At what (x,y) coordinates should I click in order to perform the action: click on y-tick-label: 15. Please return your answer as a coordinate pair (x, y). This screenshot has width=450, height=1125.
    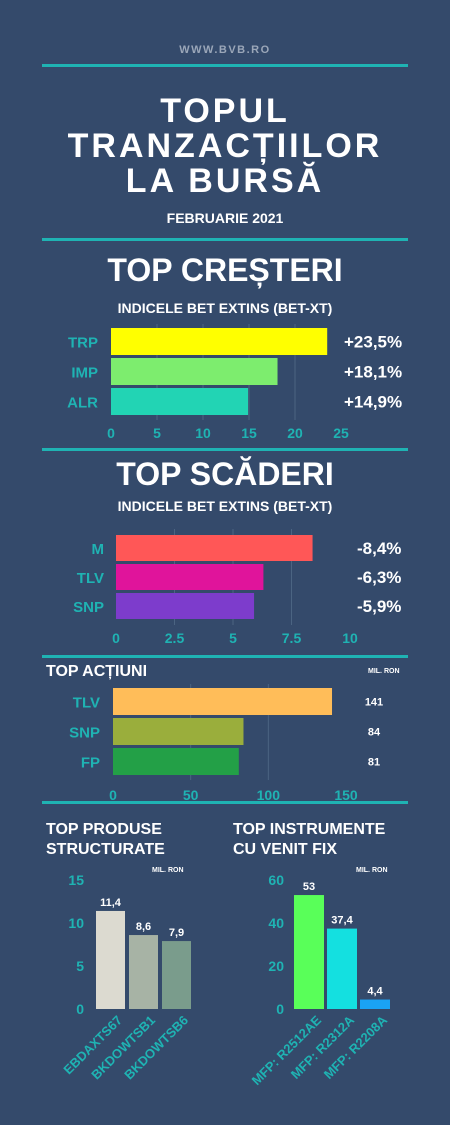
    Looking at the image, I should click on (76, 880).